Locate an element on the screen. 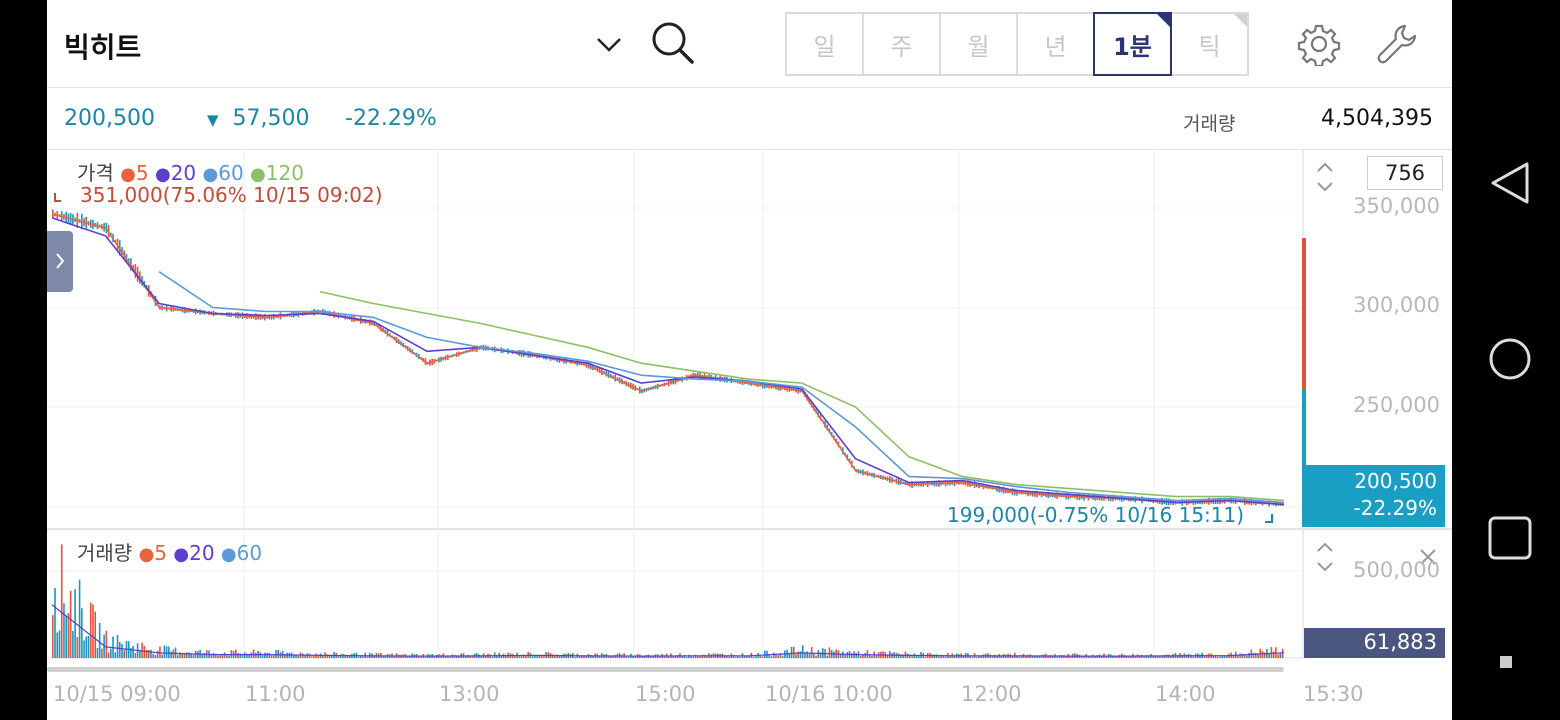 Image resolution: width=1560 pixels, height=720 pixels. high-price-note: 351,000(75.06% 10/15 09:02) is located at coordinates (231, 195).